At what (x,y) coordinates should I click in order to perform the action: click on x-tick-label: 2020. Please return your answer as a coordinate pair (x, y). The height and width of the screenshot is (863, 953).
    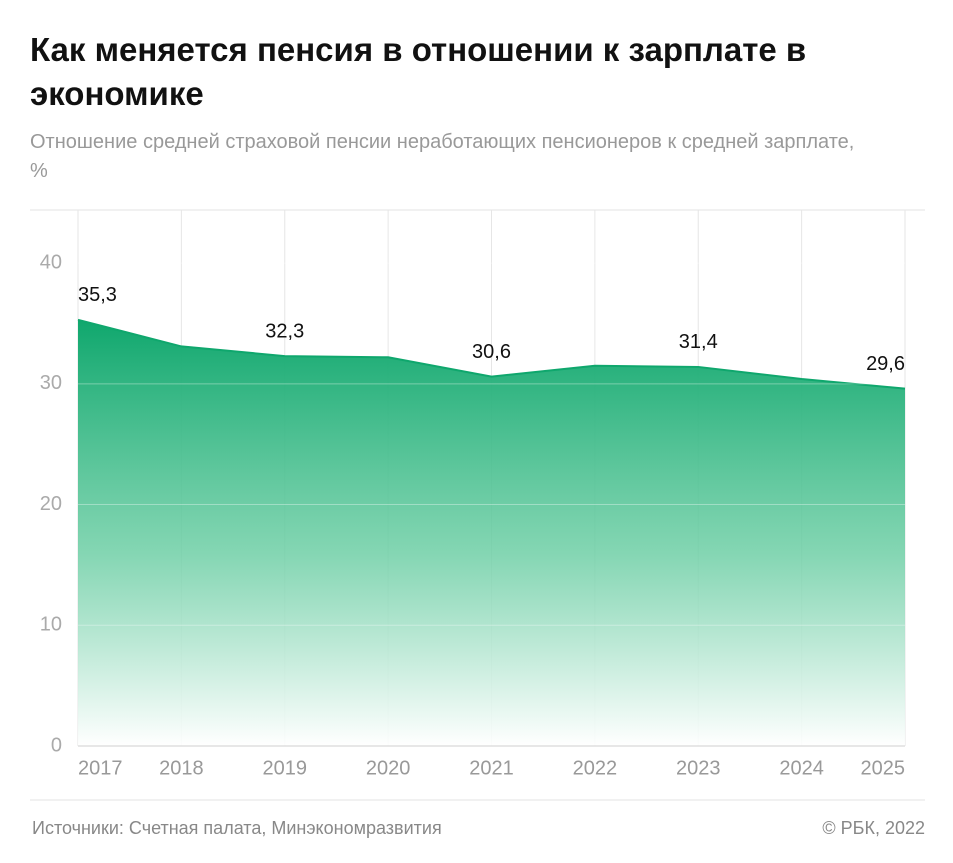
    Looking at the image, I should click on (388, 768).